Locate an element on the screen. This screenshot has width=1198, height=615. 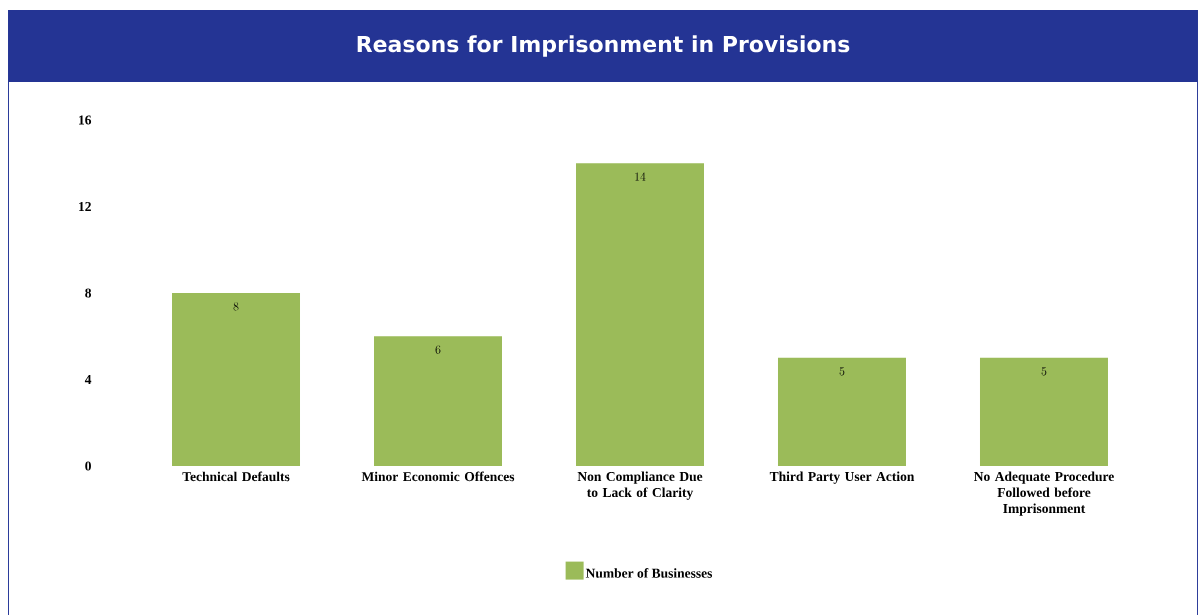
x-tick-label: Minor Economic Offences is located at coordinates (438, 476).